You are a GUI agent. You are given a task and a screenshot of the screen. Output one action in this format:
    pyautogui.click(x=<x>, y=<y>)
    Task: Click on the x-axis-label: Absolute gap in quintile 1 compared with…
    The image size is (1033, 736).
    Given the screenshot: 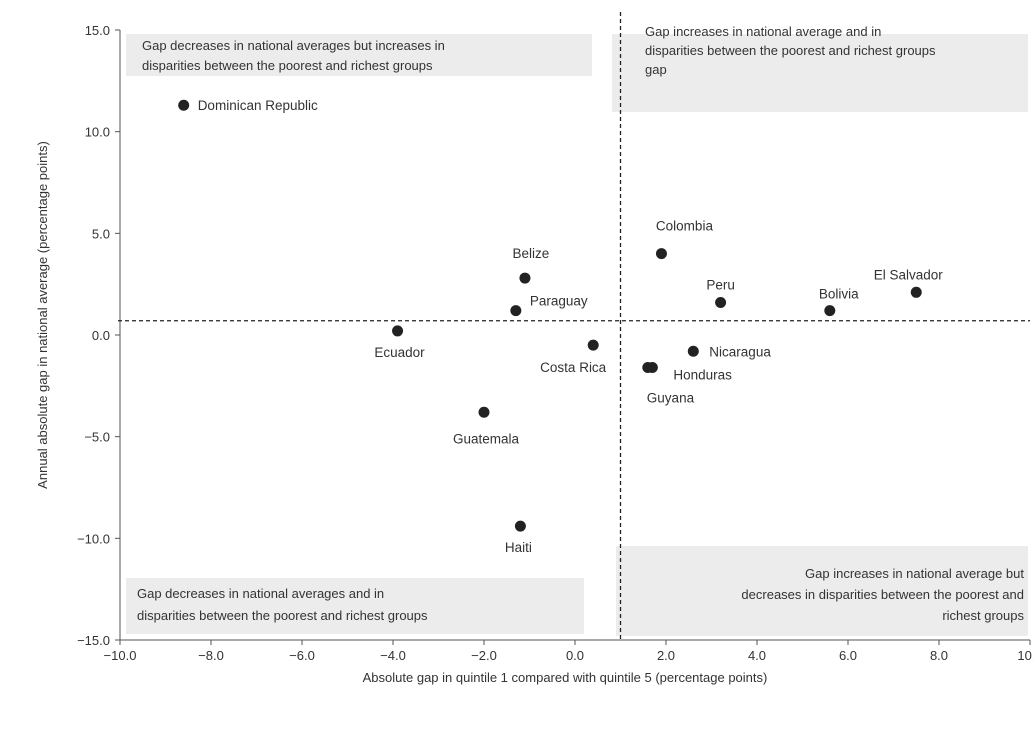 What is the action you would take?
    pyautogui.click(x=565, y=677)
    